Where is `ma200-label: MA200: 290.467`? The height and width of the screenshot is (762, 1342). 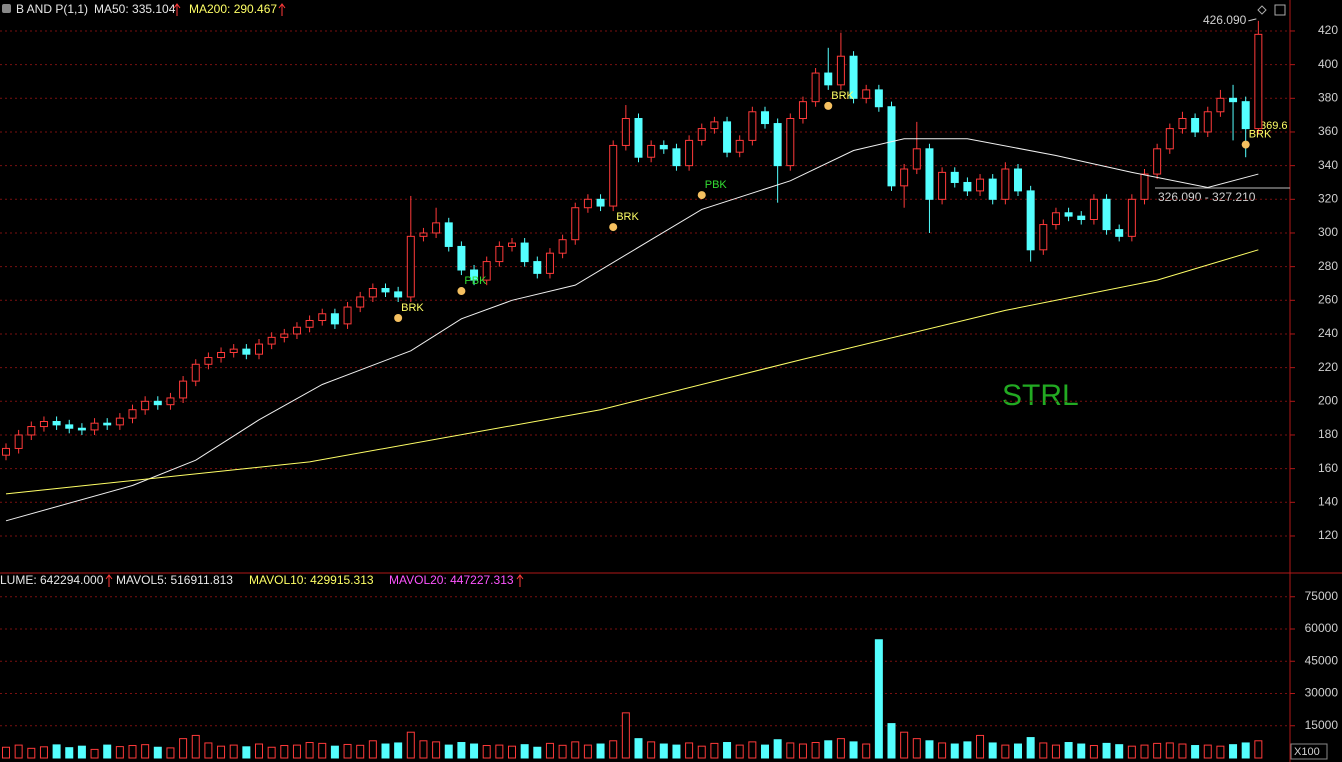
ma200-label: MA200: 290.467 is located at coordinates (233, 9).